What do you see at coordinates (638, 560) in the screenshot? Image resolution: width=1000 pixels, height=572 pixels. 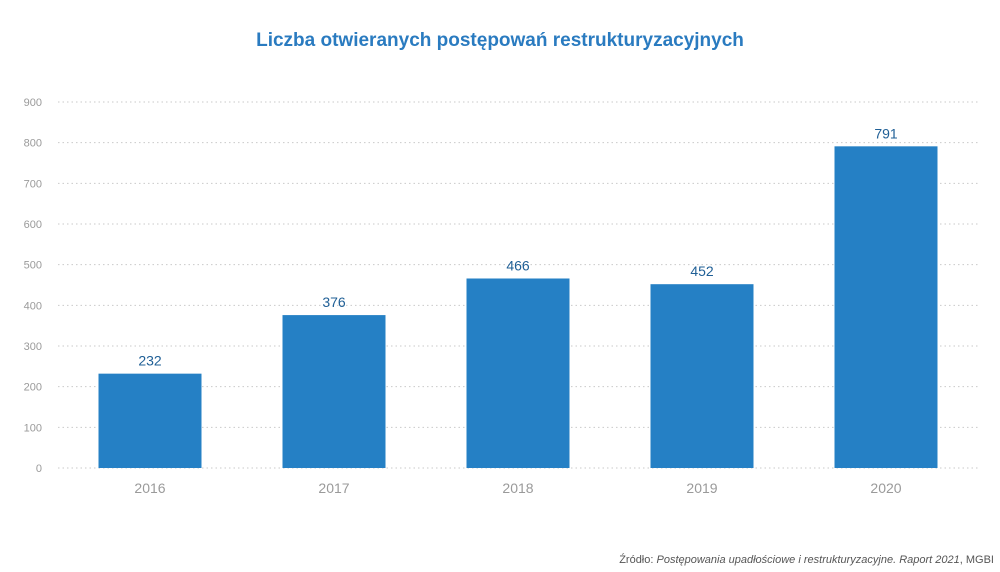 I see `source-prefix: Źródło:` at bounding box center [638, 560].